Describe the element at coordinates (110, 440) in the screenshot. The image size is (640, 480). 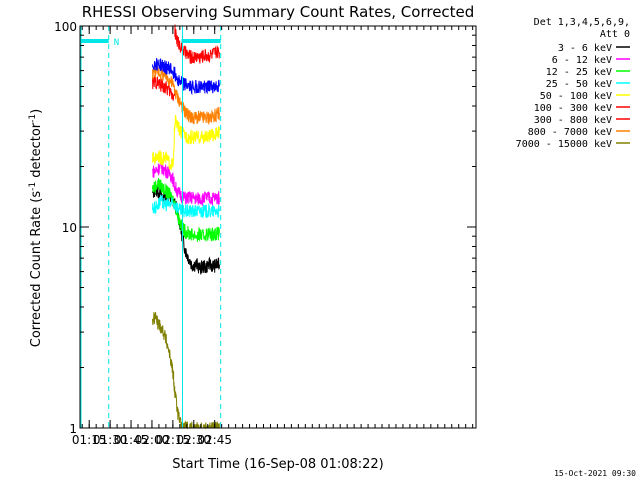
I see `x-tick-label: 01:30` at that location.